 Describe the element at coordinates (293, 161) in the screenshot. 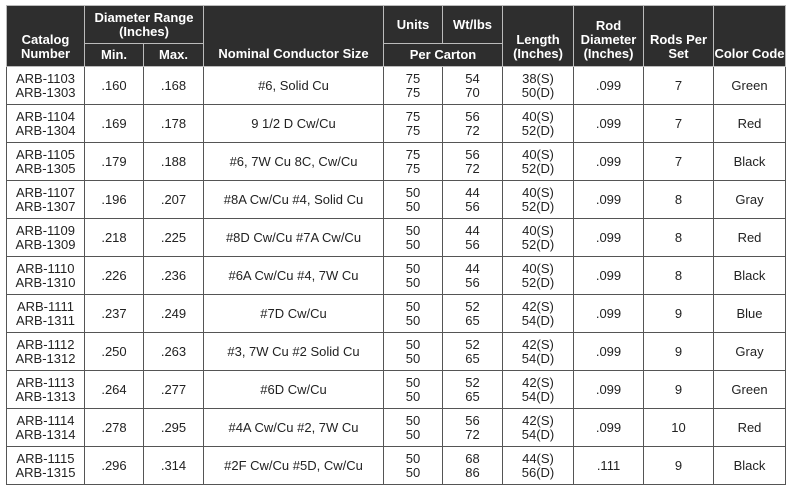

I see `conductor-cell: #6, 7W Cu 8C, Cw/Cu` at that location.